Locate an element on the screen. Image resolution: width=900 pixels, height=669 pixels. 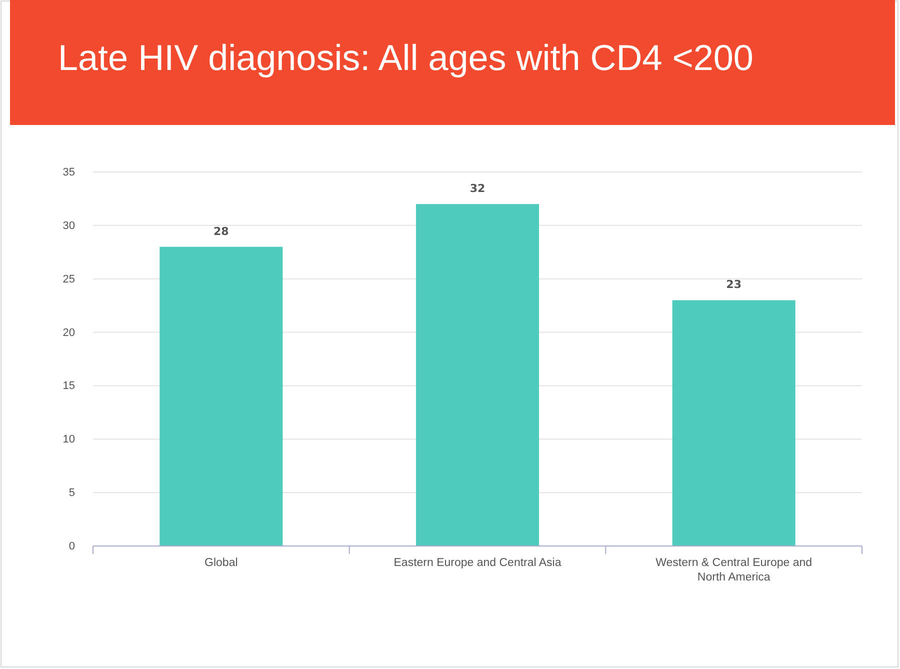
y-tick-label: 0 is located at coordinates (71, 546).